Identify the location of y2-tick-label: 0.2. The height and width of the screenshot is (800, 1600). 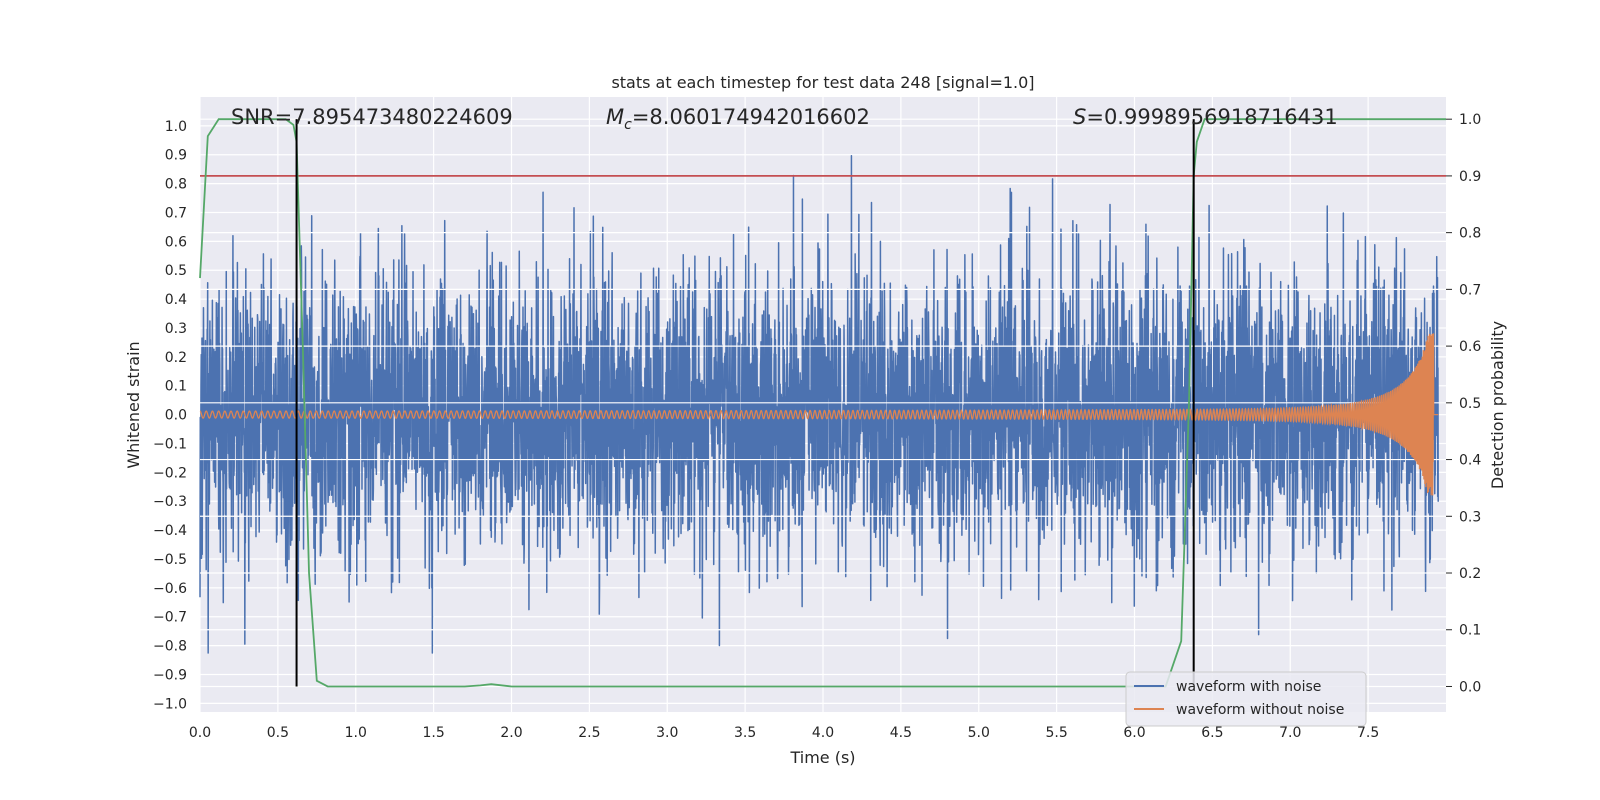
(1470, 574).